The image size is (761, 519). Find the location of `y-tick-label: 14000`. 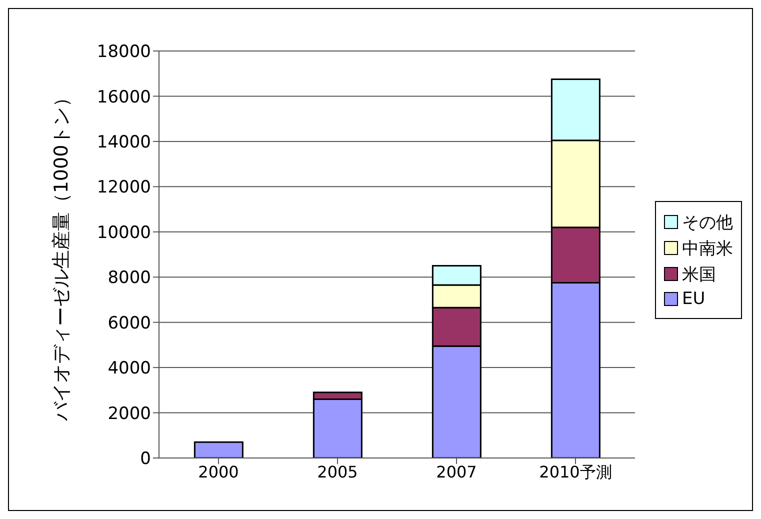

y-tick-label: 14000 is located at coordinates (123, 142).